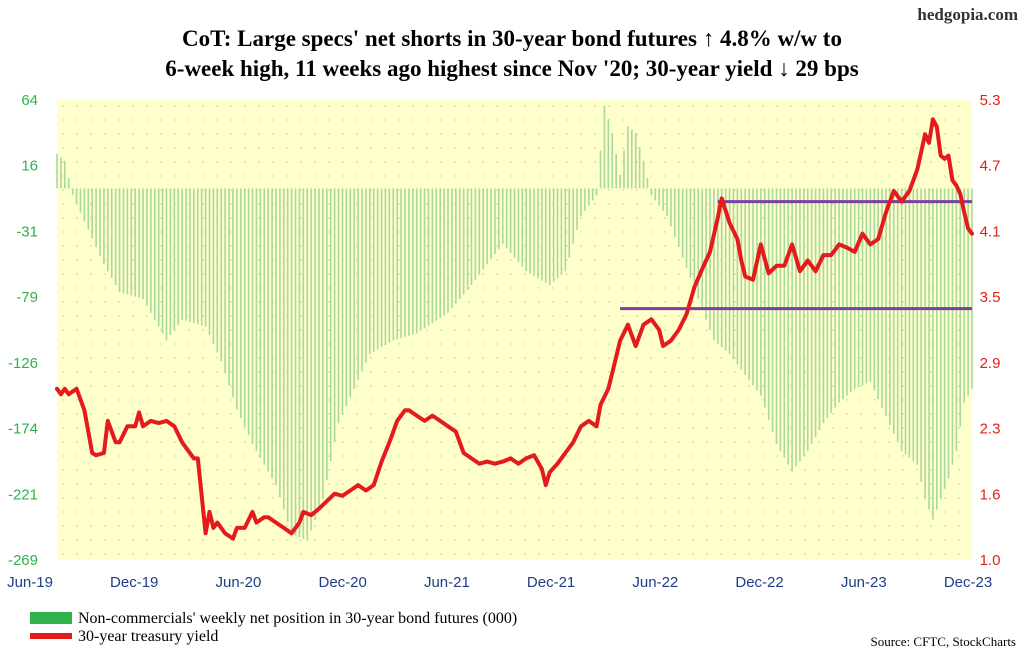 The height and width of the screenshot is (660, 1024). What do you see at coordinates (796, 255) in the screenshot?
I see `resistance-lines` at bounding box center [796, 255].